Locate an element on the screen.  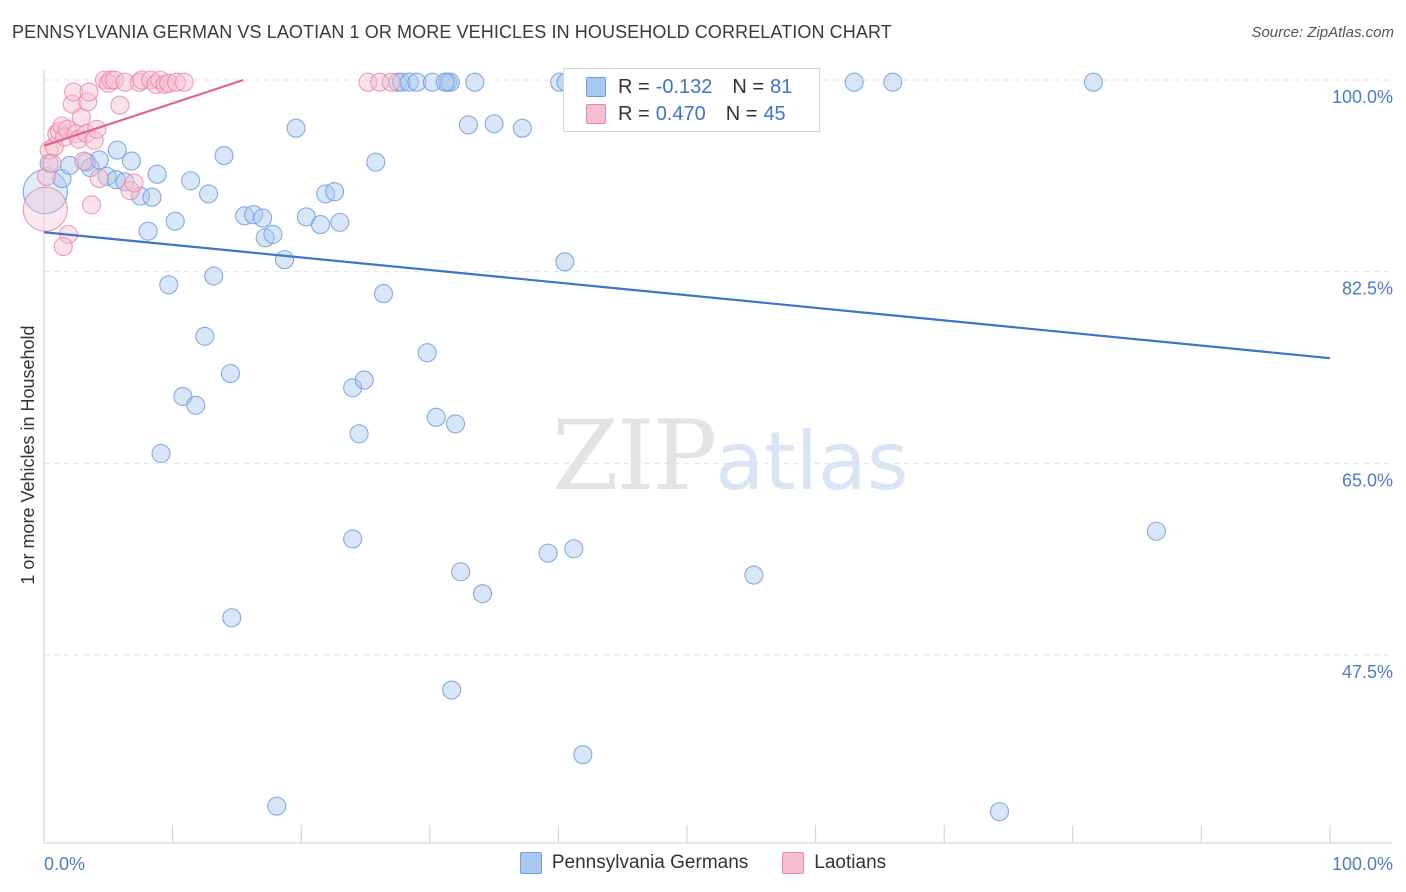
series-legend: Pennsylvania Germans Laotians is located at coordinates (703, 863).